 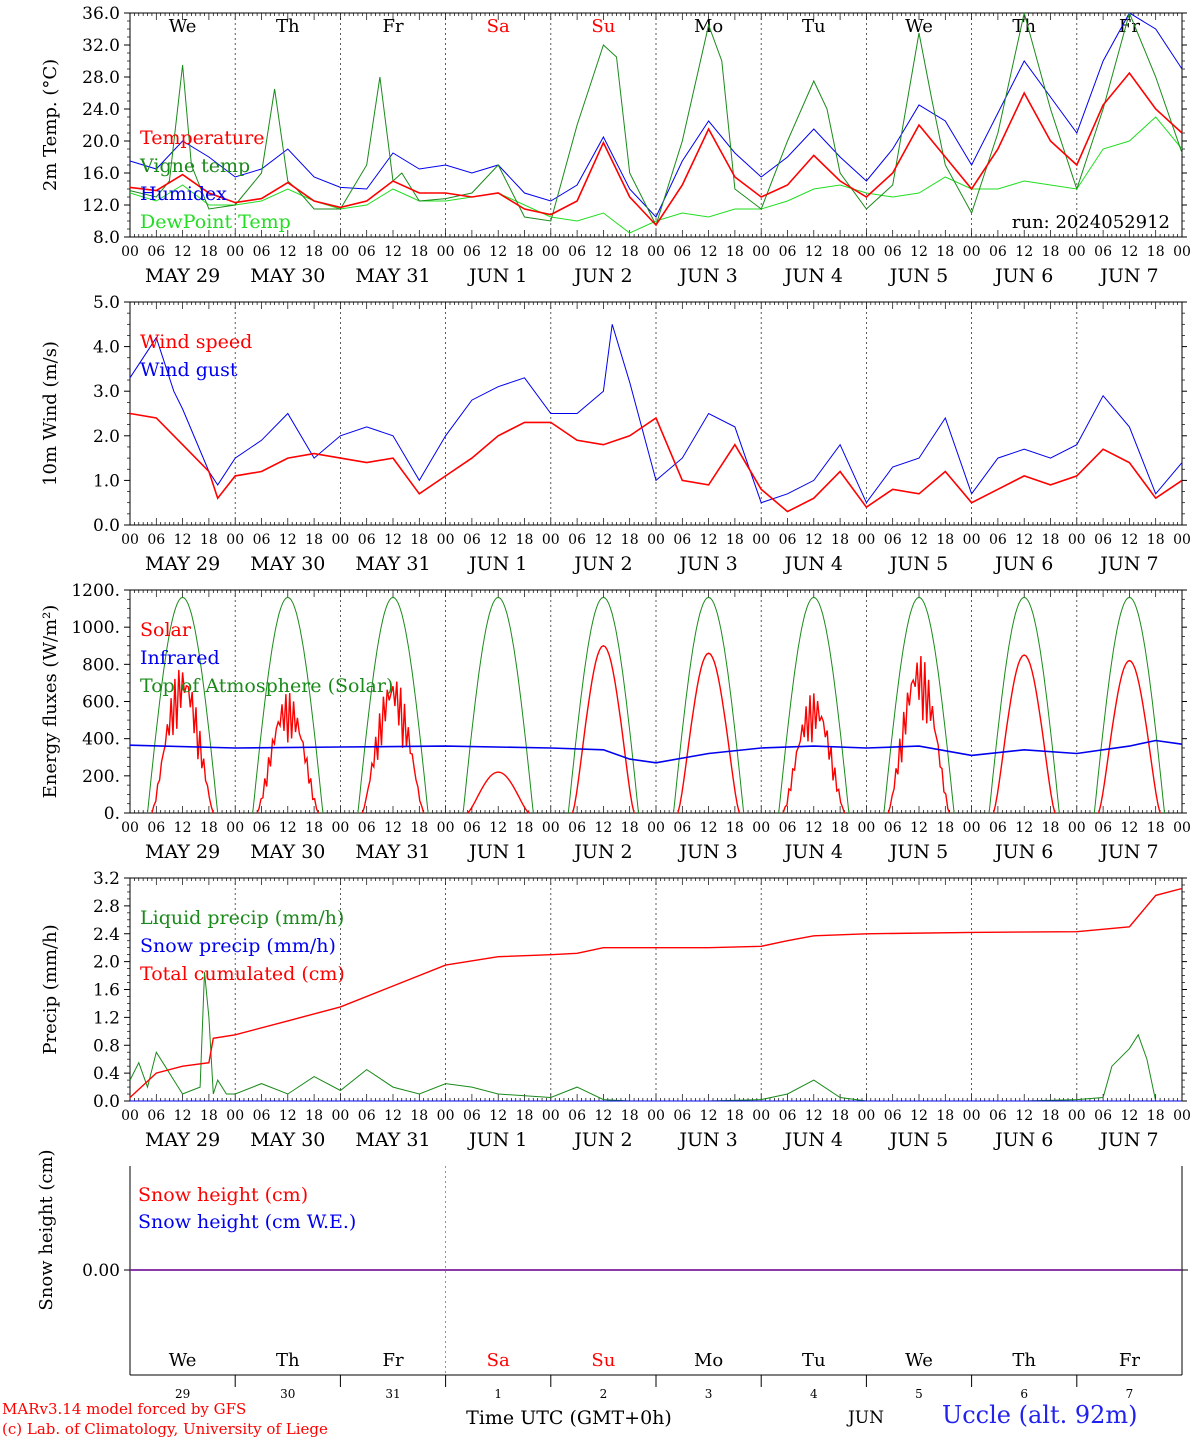 What do you see at coordinates (1023, 564) in the screenshot?
I see `date-label: JUN 6` at bounding box center [1023, 564].